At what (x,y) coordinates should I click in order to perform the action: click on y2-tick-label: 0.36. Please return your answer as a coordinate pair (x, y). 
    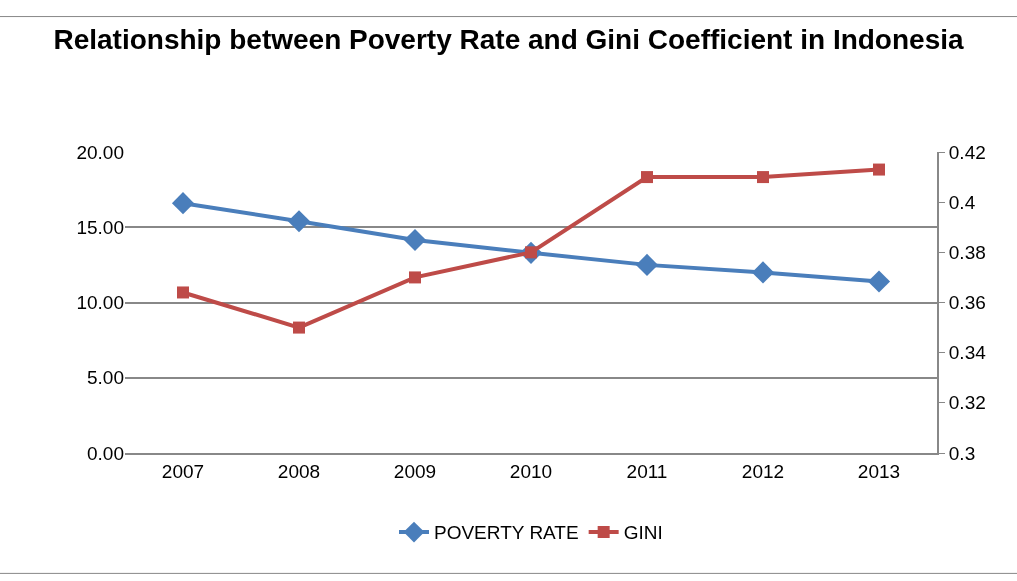
    Looking at the image, I should click on (967, 303).